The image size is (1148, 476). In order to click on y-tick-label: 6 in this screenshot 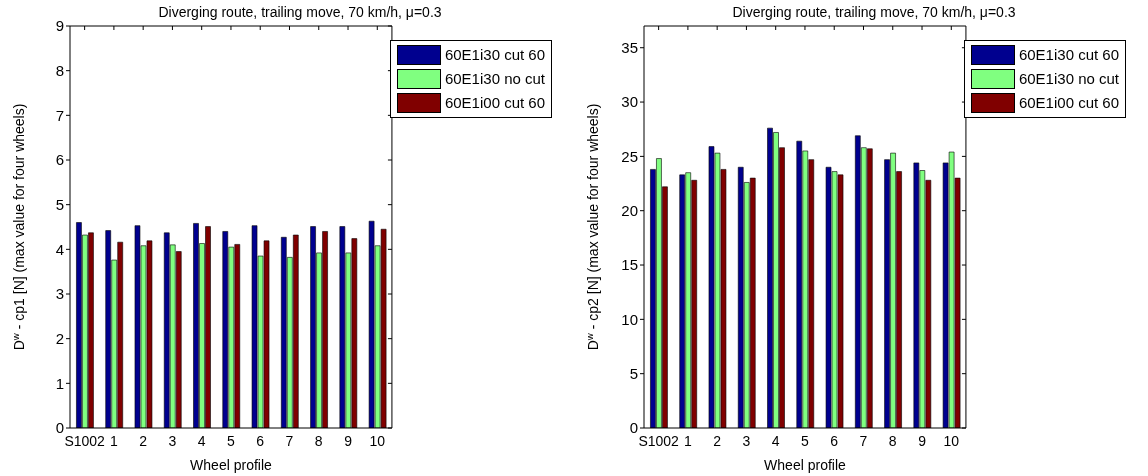, I will do `click(59, 160)`.